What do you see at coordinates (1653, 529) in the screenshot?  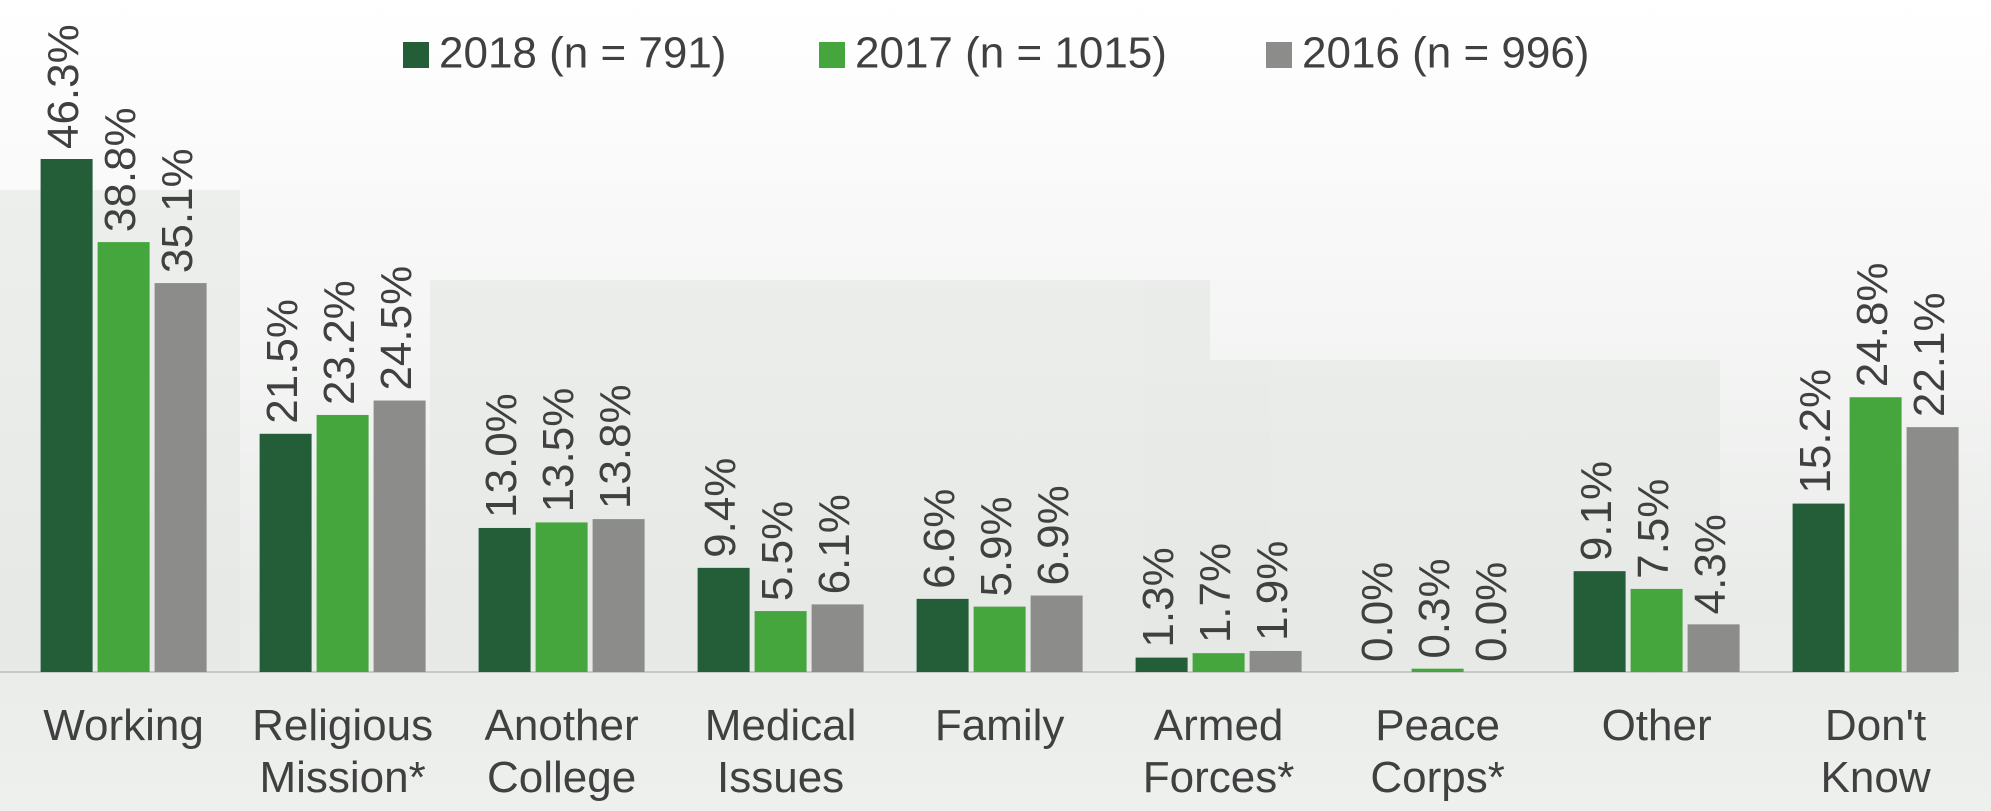 I see `value-label: 7.5%` at bounding box center [1653, 529].